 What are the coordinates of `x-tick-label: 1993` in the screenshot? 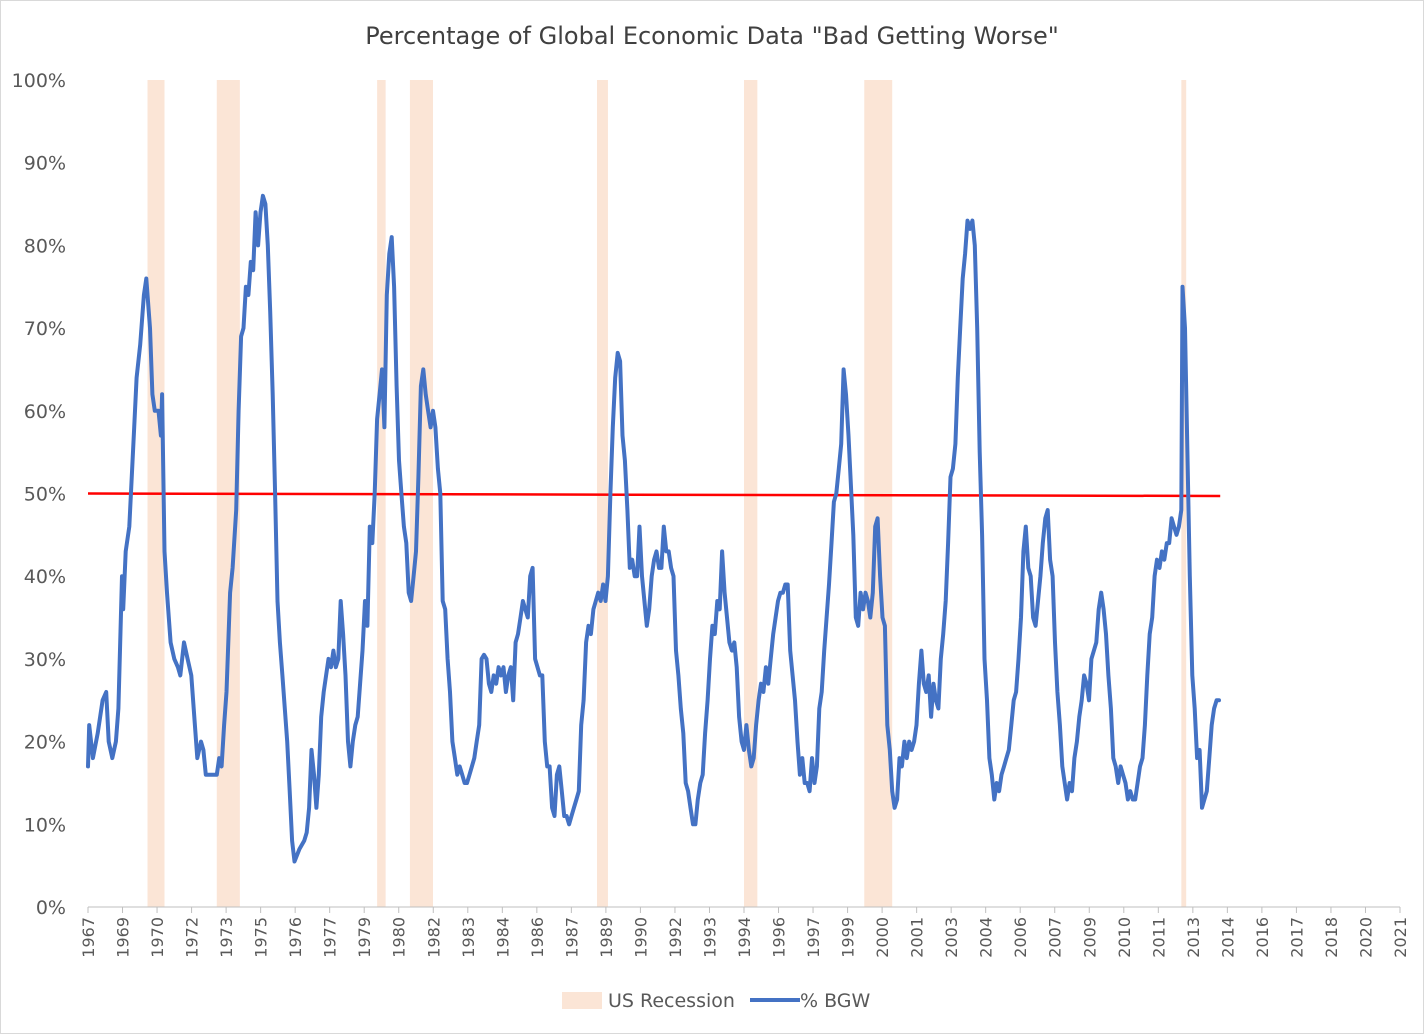 It's located at (709, 937).